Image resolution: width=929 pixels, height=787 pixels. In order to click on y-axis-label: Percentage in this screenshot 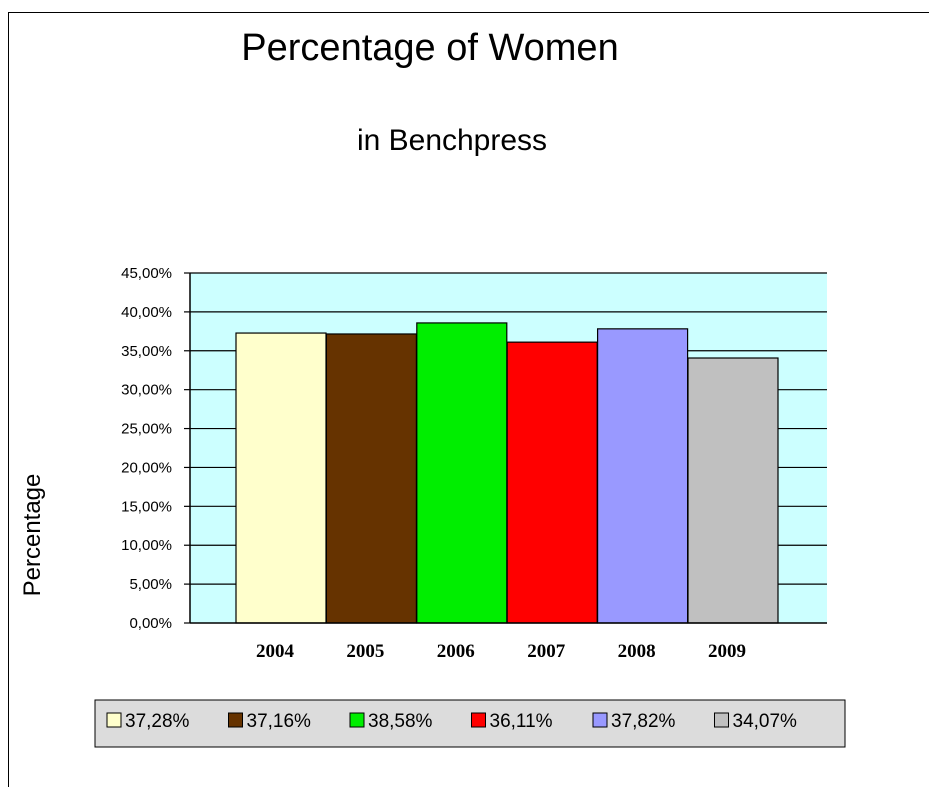, I will do `click(32, 535)`.